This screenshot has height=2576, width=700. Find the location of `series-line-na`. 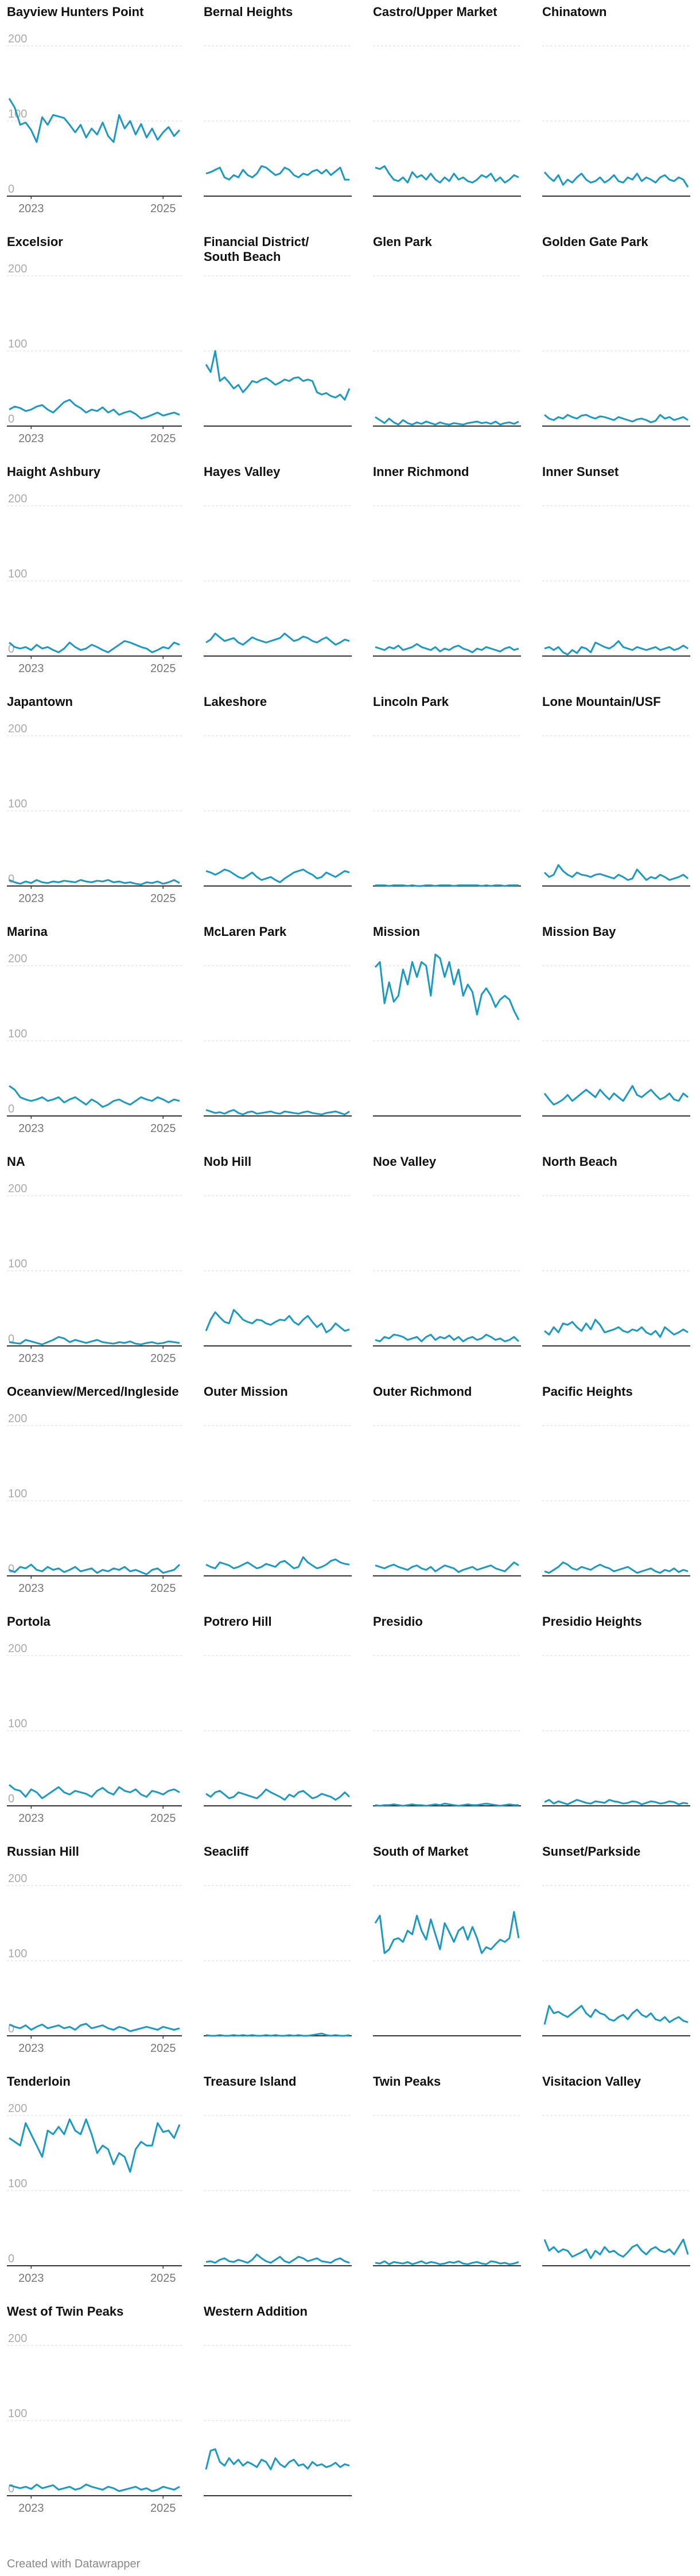

series-line-na is located at coordinates (94, 1341).